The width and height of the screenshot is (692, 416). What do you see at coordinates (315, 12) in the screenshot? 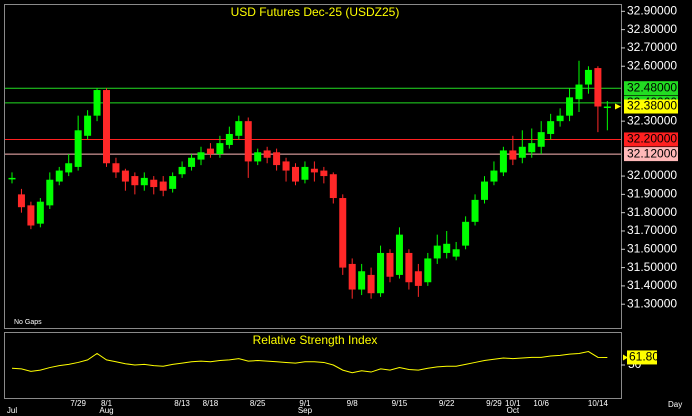
I see `chart-title: USD Futures Dec-25 (USDZ25)` at bounding box center [315, 12].